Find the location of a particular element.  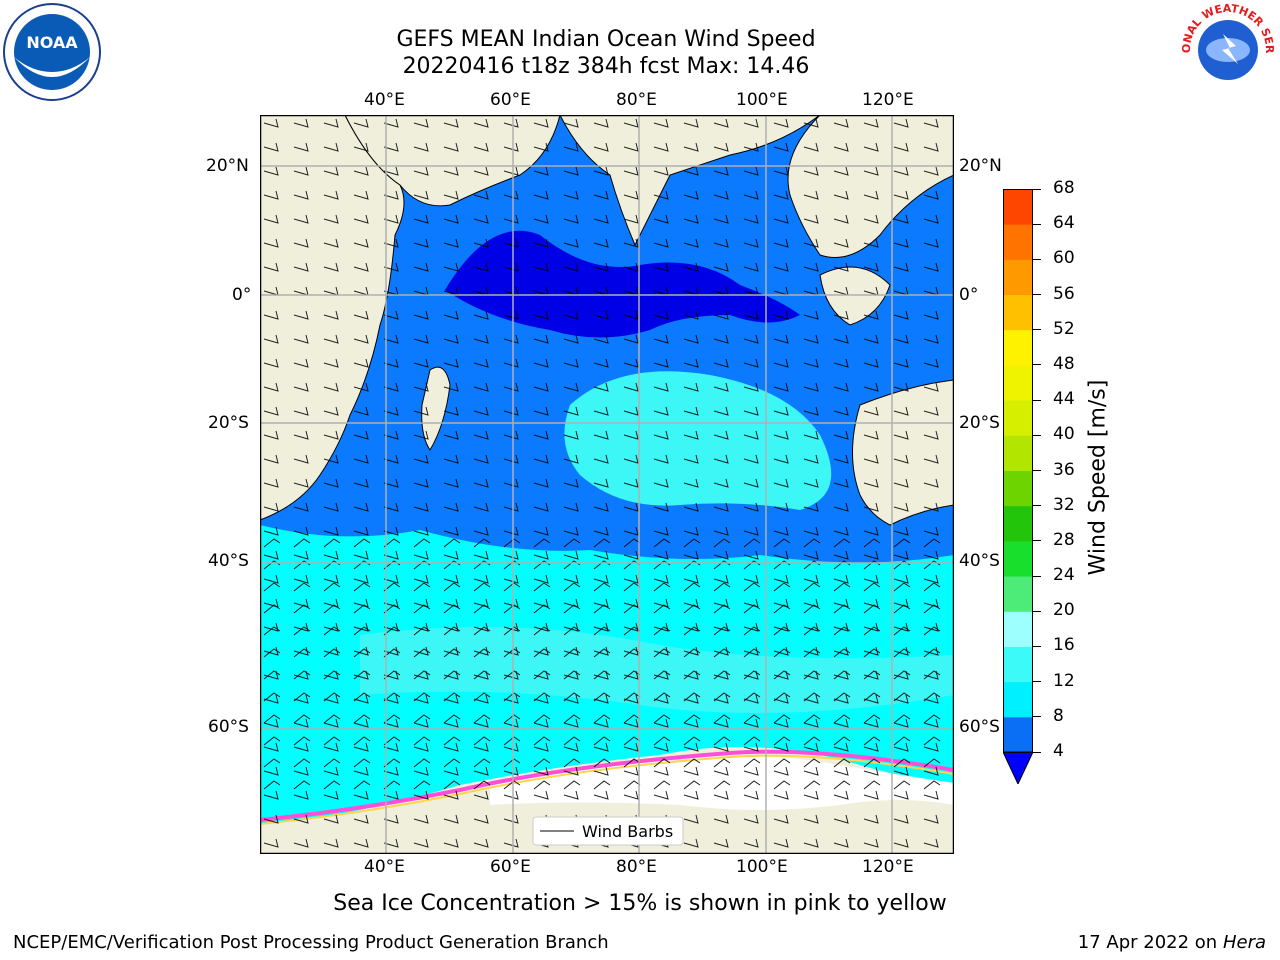

map-legend: Wind Barbs is located at coordinates (608, 831).